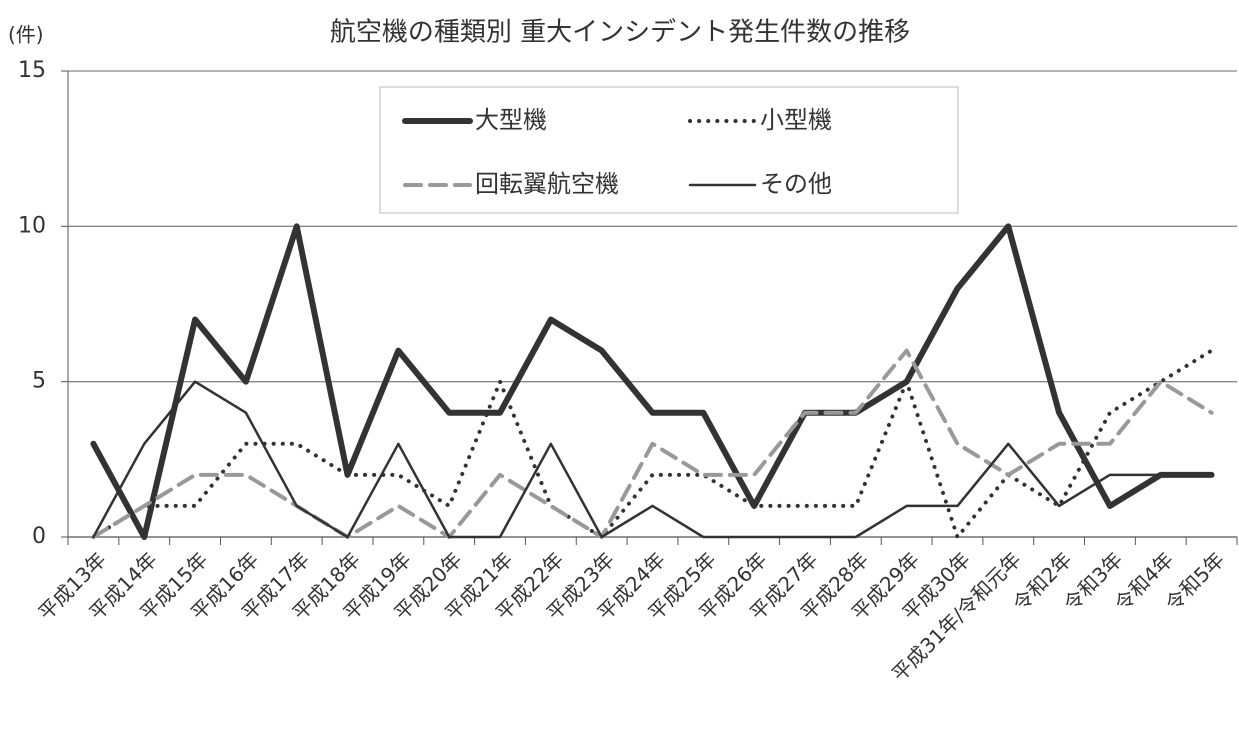 The width and height of the screenshot is (1239, 729). Describe the element at coordinates (32, 70) in the screenshot. I see `y-tick-label: 15` at that location.